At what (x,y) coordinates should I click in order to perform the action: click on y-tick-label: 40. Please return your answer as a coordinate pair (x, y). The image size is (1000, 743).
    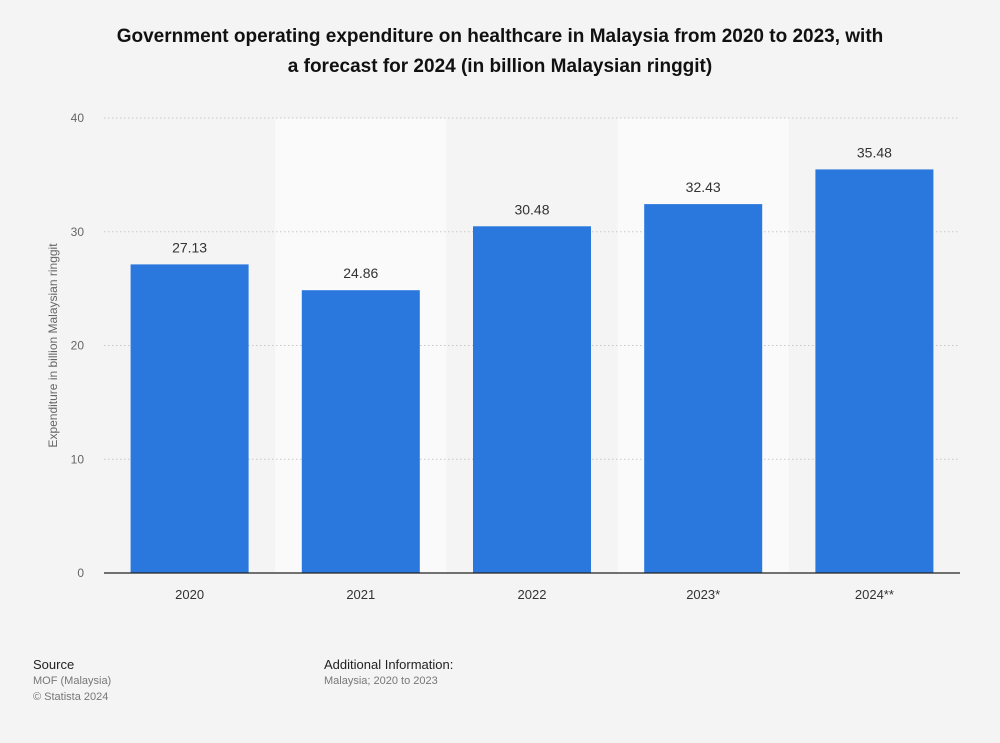
    Looking at the image, I should click on (78, 118).